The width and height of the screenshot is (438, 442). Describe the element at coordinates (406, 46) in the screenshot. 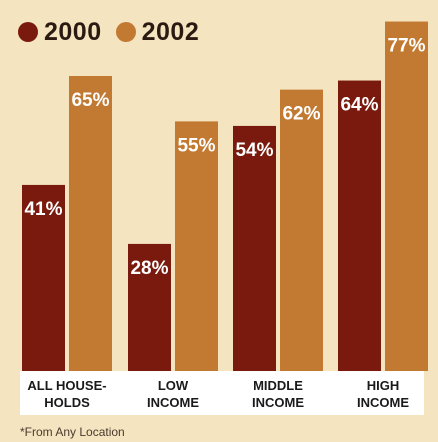

I see `data-label-2002-3: 77%` at that location.